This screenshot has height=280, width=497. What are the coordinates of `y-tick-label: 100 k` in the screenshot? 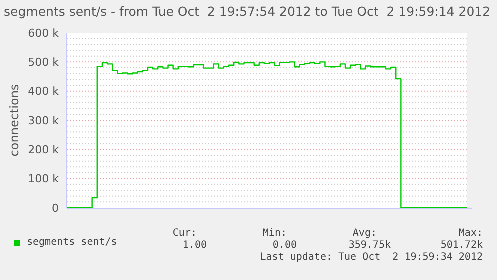 It's located at (44, 179).